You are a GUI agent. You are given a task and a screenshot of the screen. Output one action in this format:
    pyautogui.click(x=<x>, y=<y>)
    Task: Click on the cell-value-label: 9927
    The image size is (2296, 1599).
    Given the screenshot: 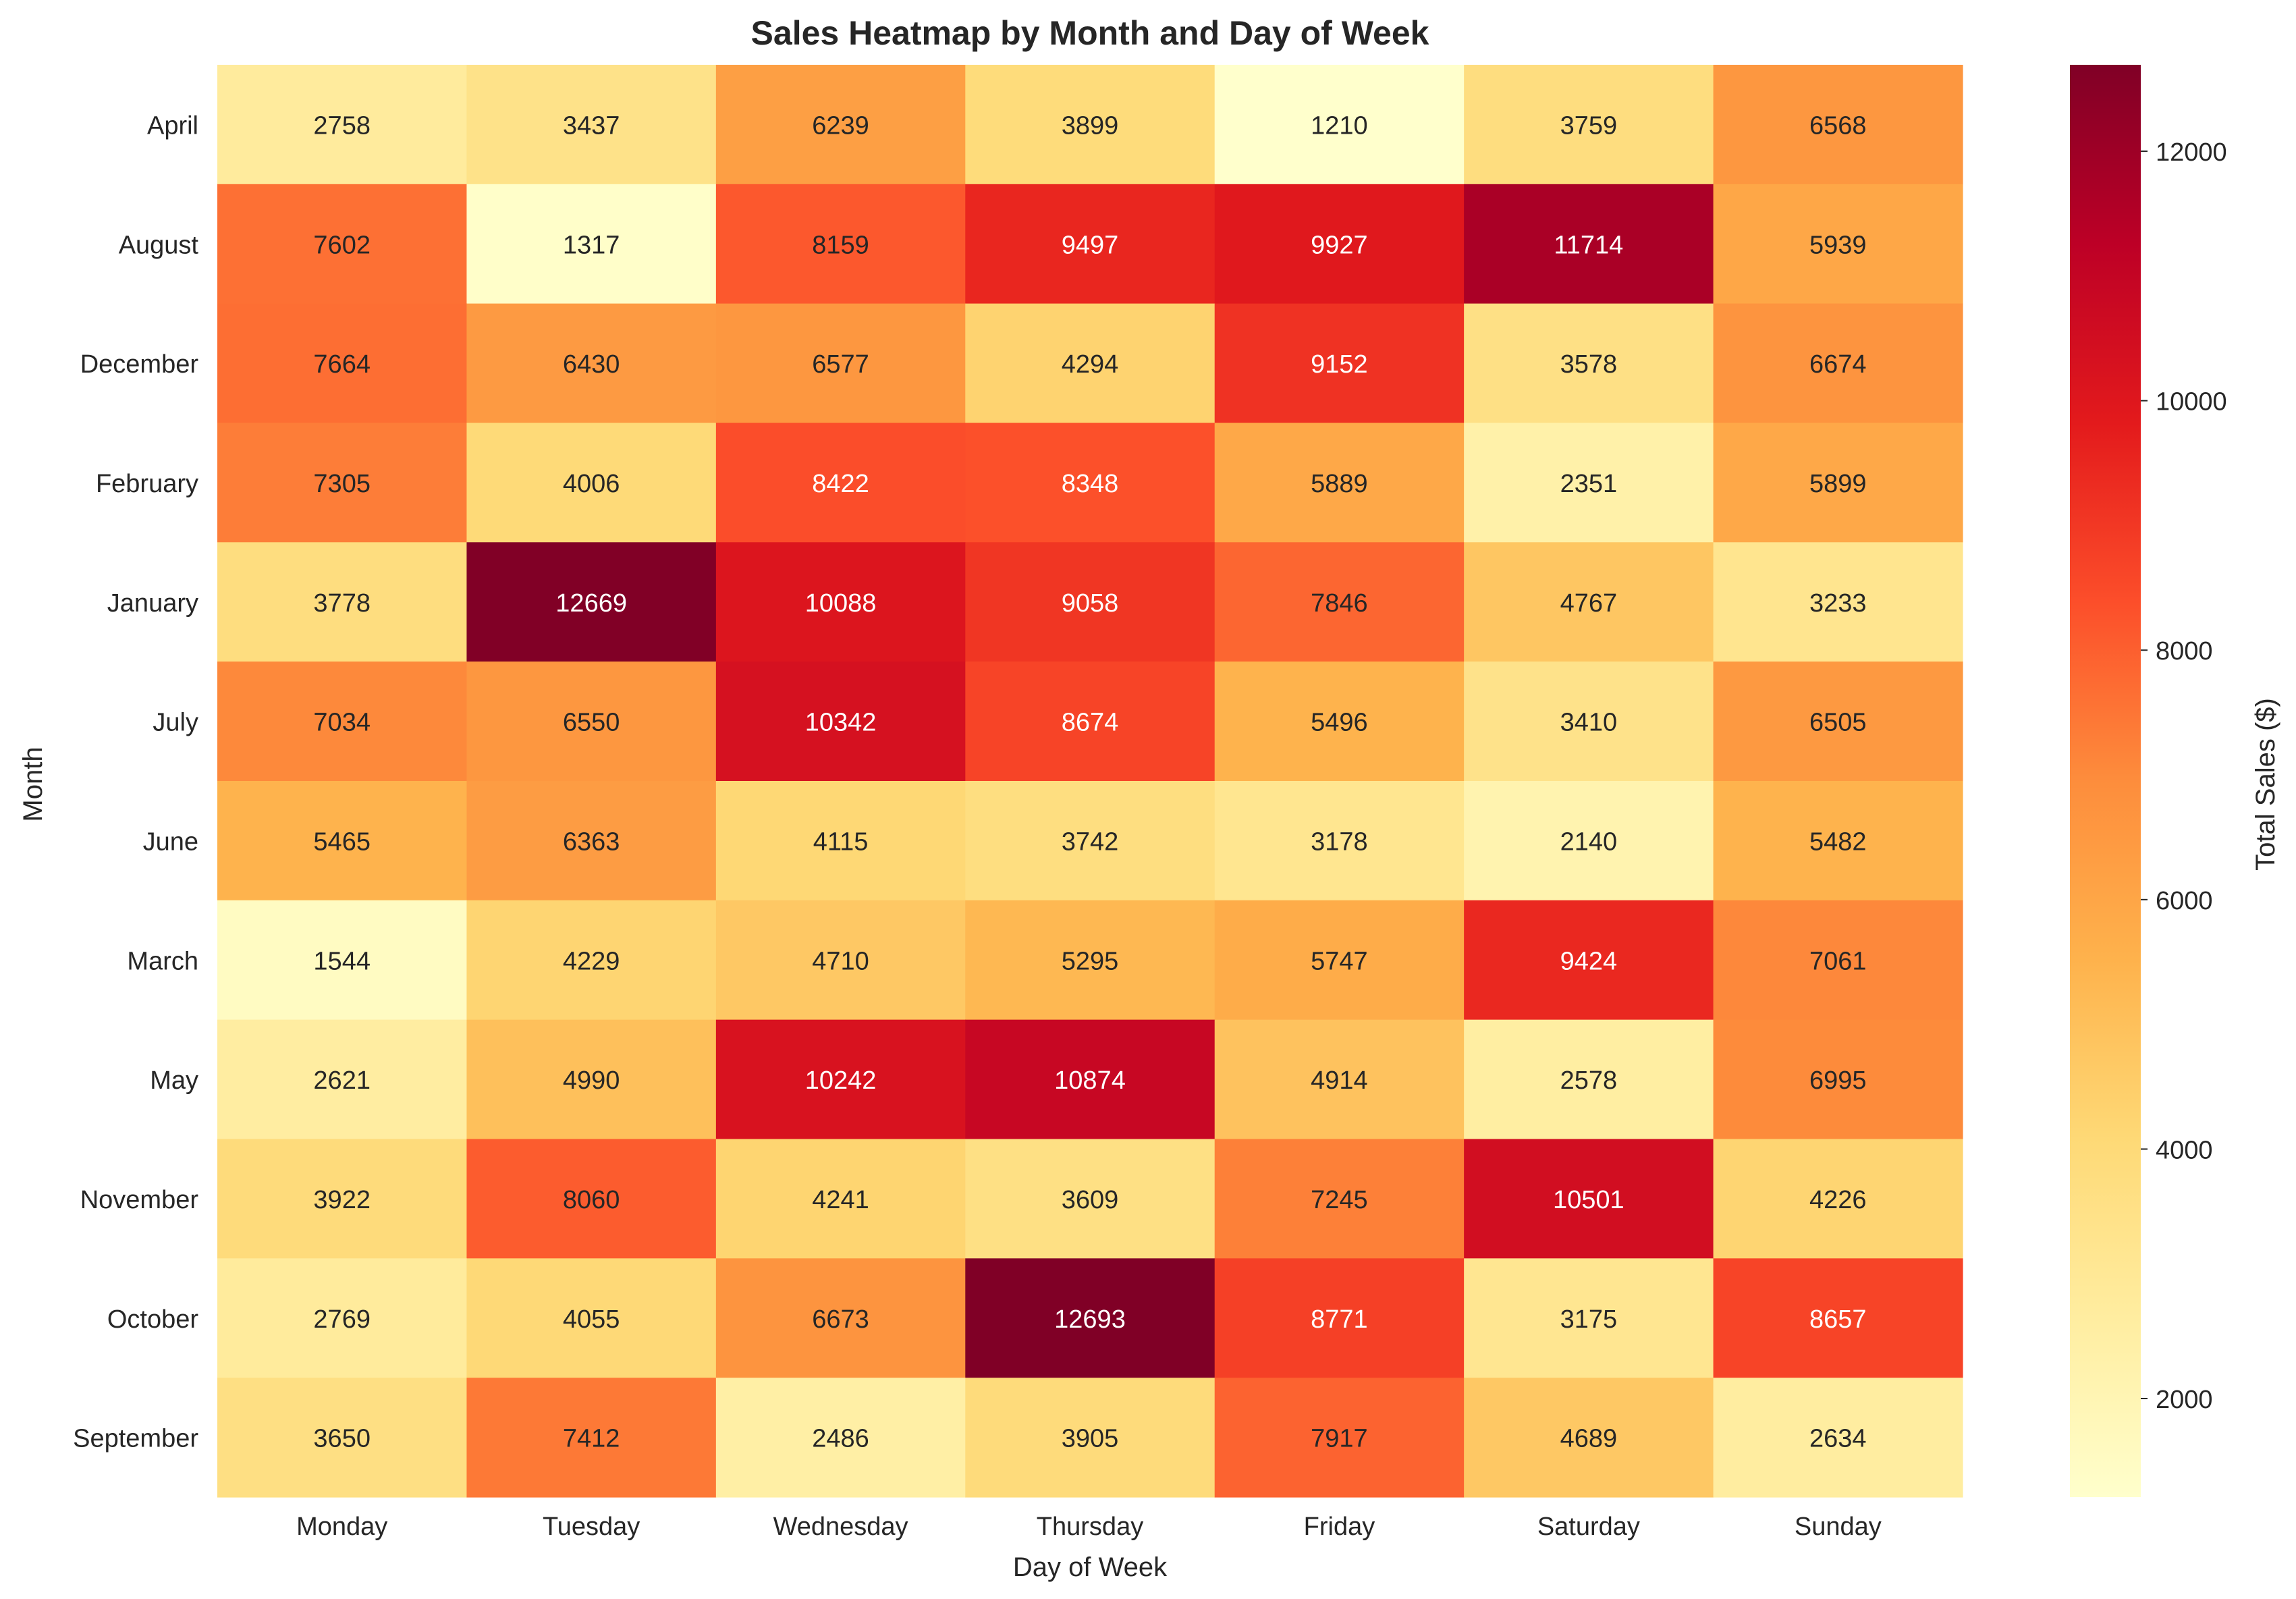 What is the action you would take?
    pyautogui.click(x=1339, y=245)
    